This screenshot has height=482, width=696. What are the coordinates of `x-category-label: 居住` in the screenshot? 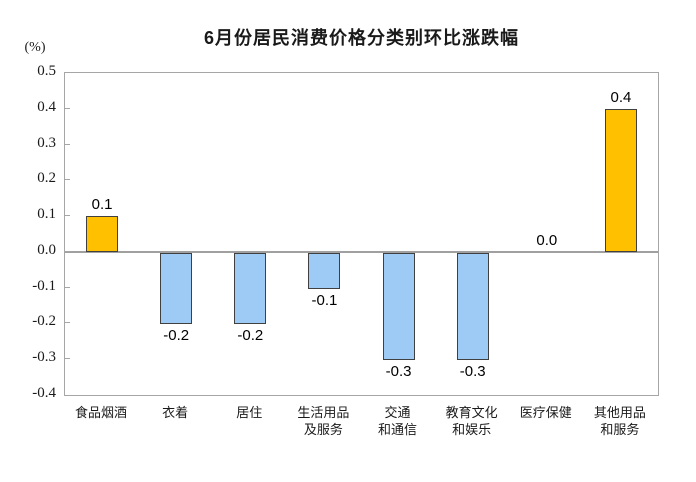 It's located at (249, 412).